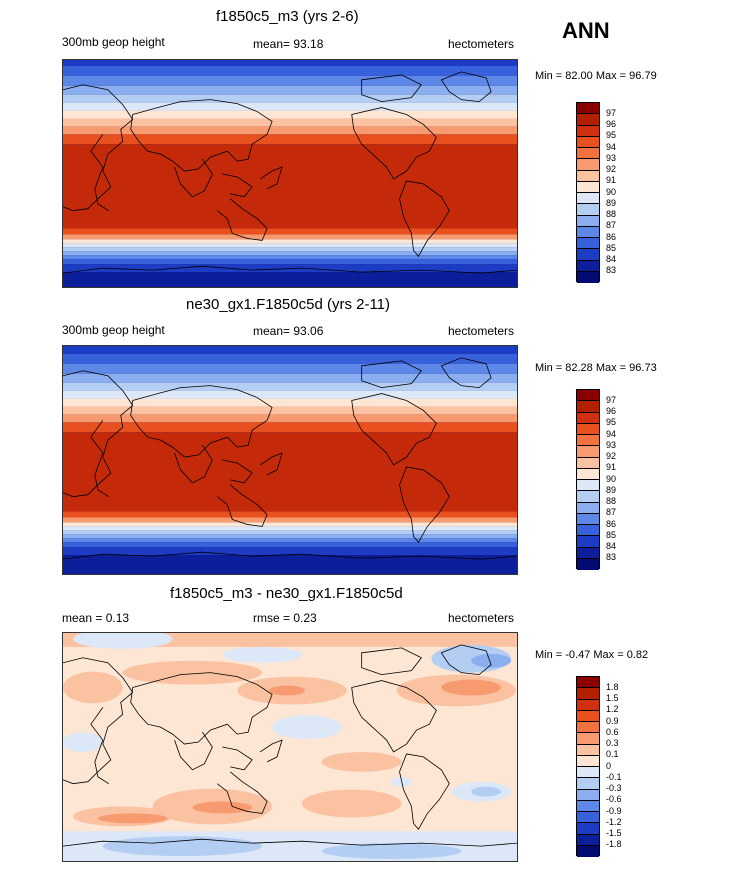  Describe the element at coordinates (611, 192) in the screenshot. I see `panel-1-colorbar-label: 90` at that location.